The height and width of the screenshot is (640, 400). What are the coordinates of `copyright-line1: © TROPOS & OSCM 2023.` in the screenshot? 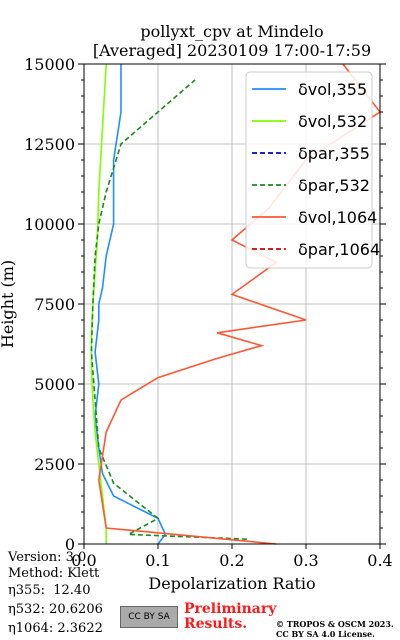 It's located at (335, 624).